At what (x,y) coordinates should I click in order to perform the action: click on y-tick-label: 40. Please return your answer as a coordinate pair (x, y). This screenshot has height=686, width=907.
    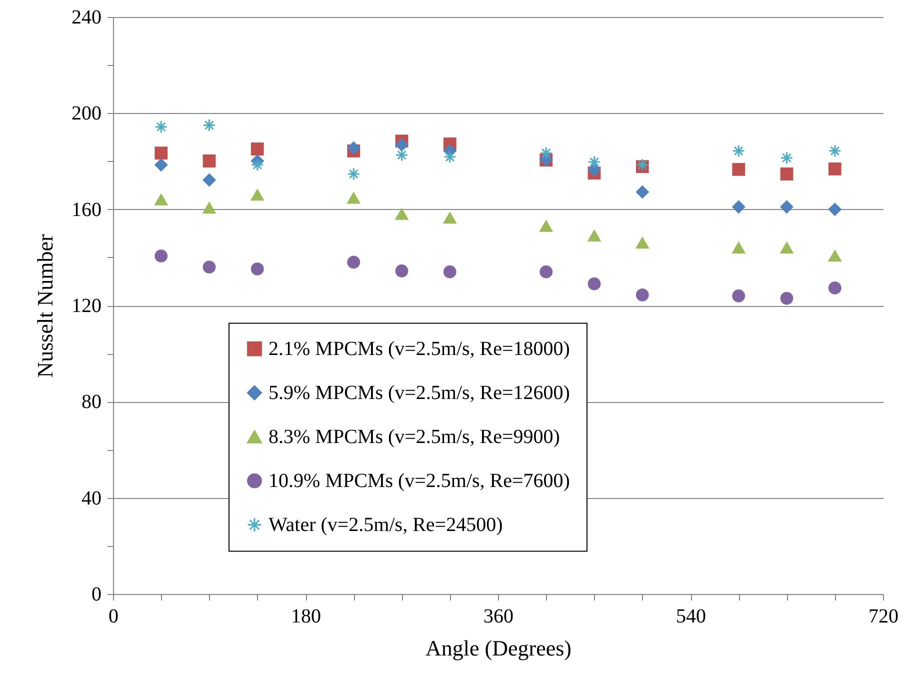
    Looking at the image, I should click on (92, 498).